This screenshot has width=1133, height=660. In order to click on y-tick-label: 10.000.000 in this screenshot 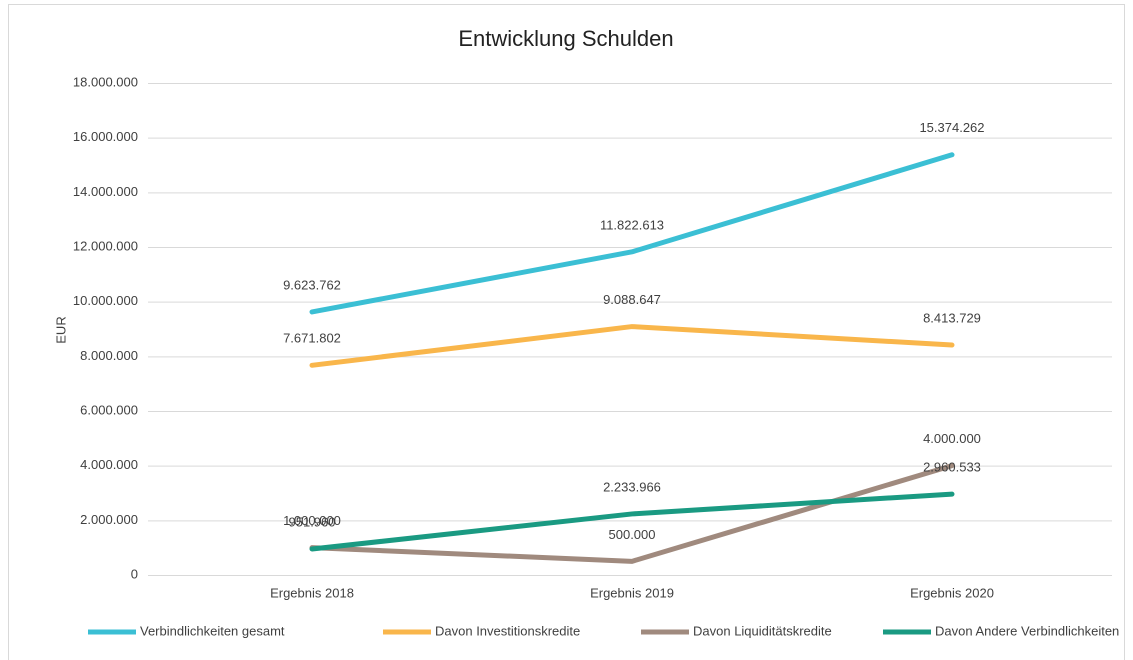, I will do `click(105, 300)`.